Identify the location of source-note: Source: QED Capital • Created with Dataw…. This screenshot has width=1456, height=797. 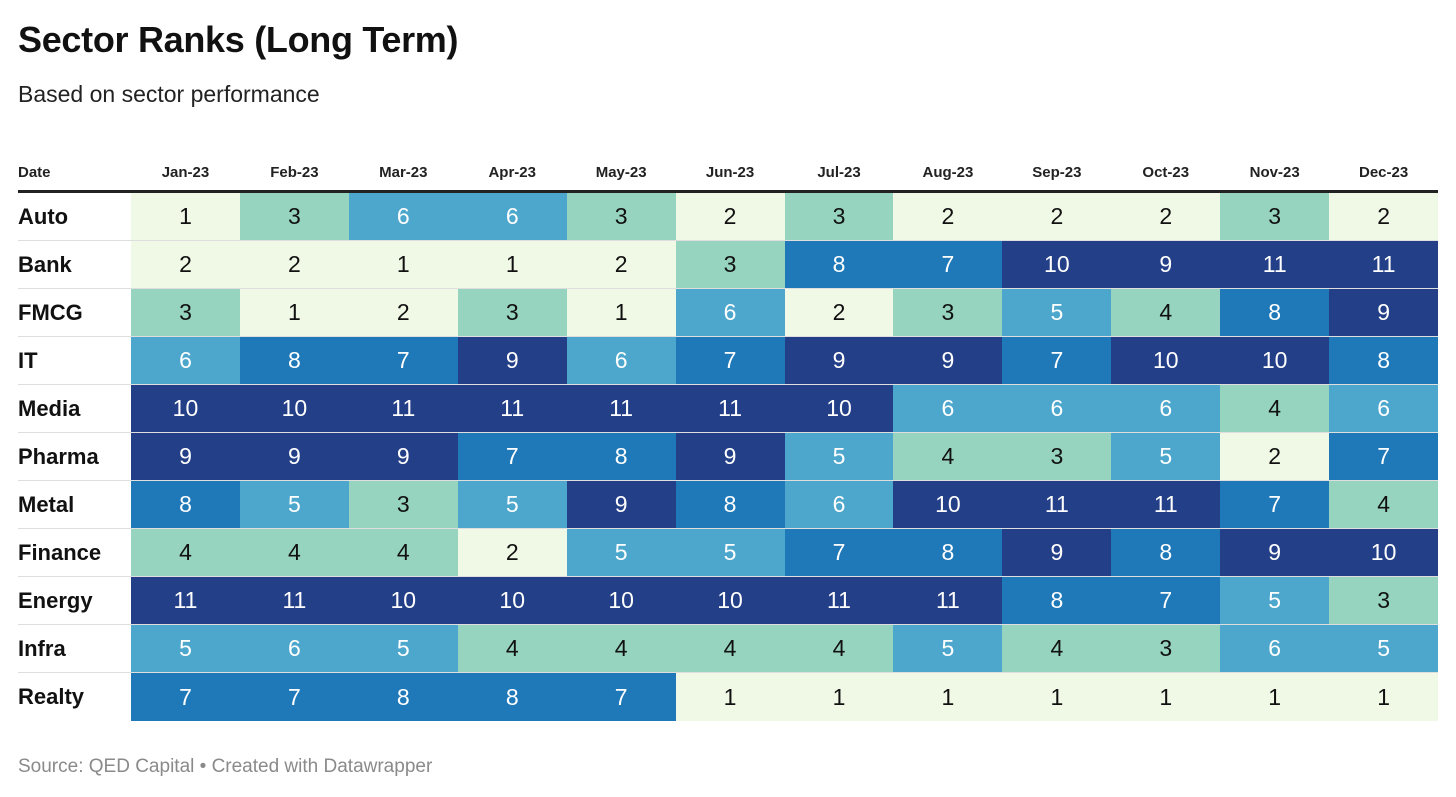
(225, 766).